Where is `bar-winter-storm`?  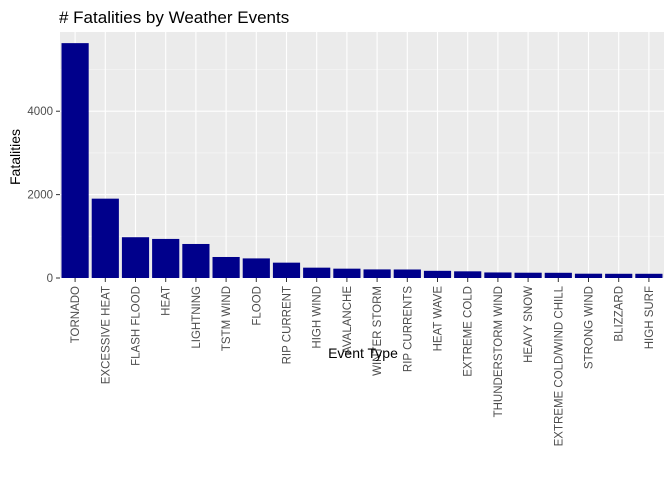
bar-winter-storm is located at coordinates (377, 273).